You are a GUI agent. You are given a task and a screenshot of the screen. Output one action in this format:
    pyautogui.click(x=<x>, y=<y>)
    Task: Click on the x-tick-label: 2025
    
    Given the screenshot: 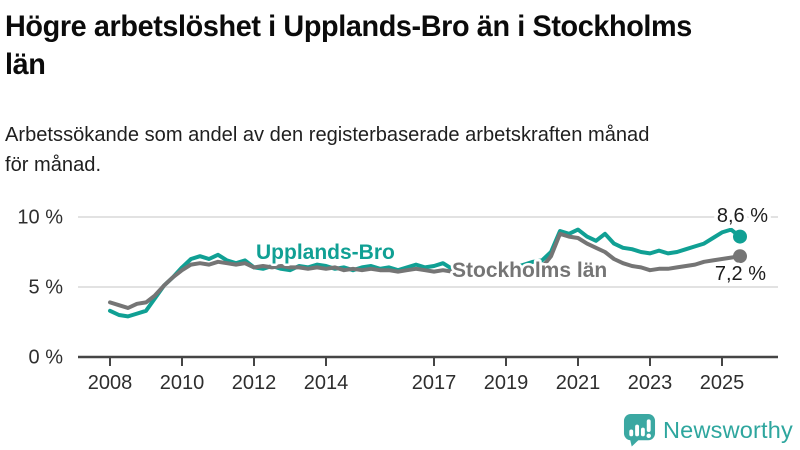 What is the action you would take?
    pyautogui.click(x=722, y=383)
    